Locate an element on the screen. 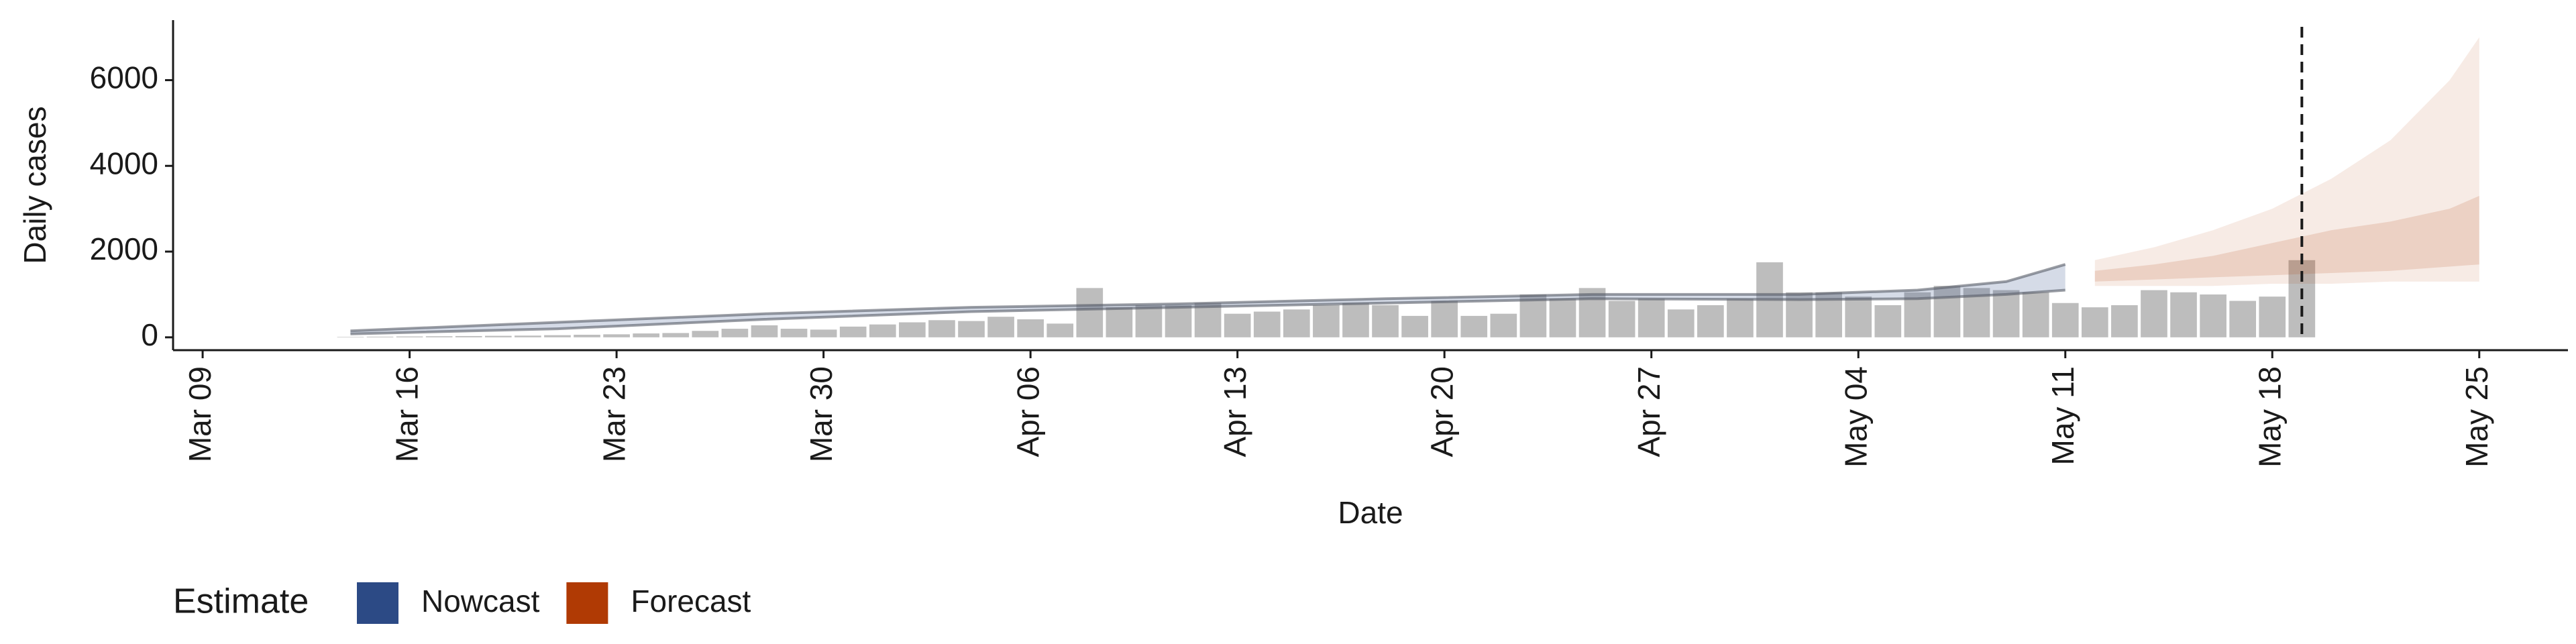  y-tick-label: 6000 is located at coordinates (124, 77).